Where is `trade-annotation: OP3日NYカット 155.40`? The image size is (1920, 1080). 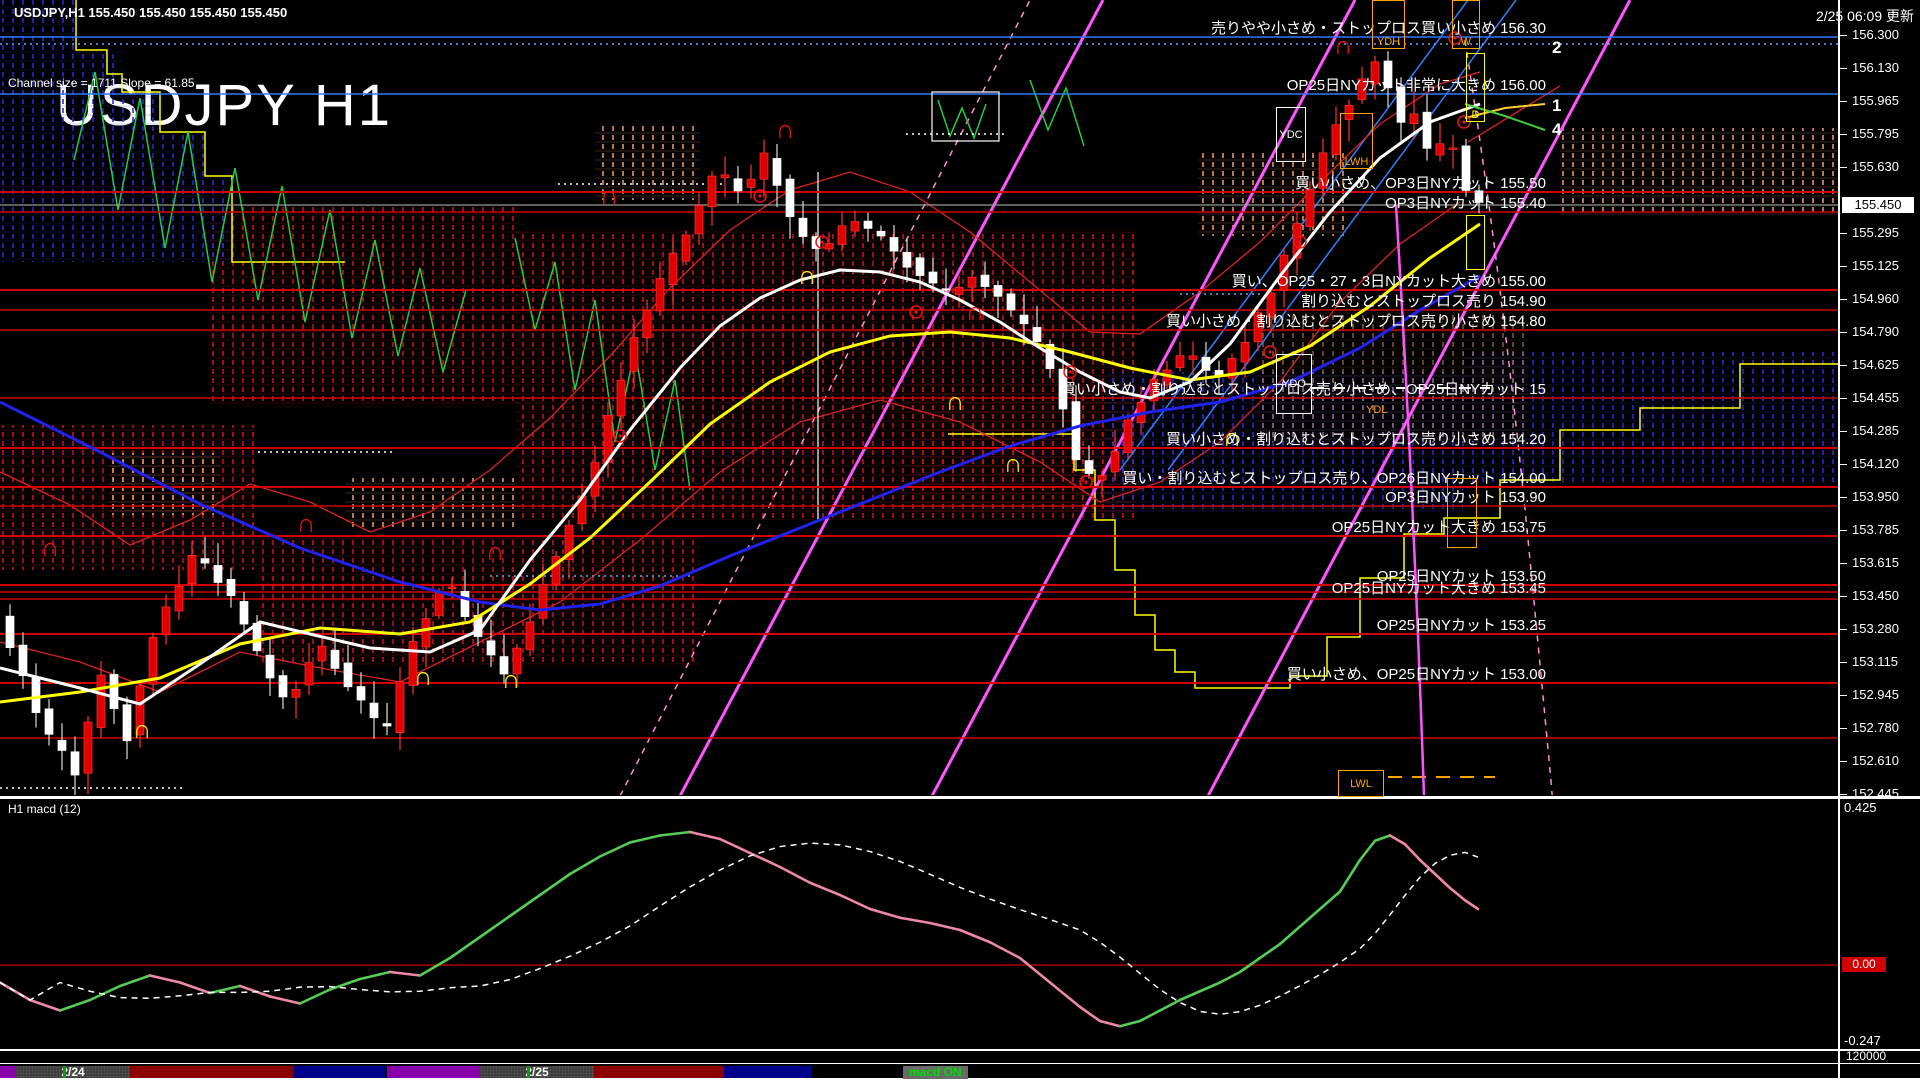
trade-annotation: OP3日NYカット 155.40 is located at coordinates (1465, 203).